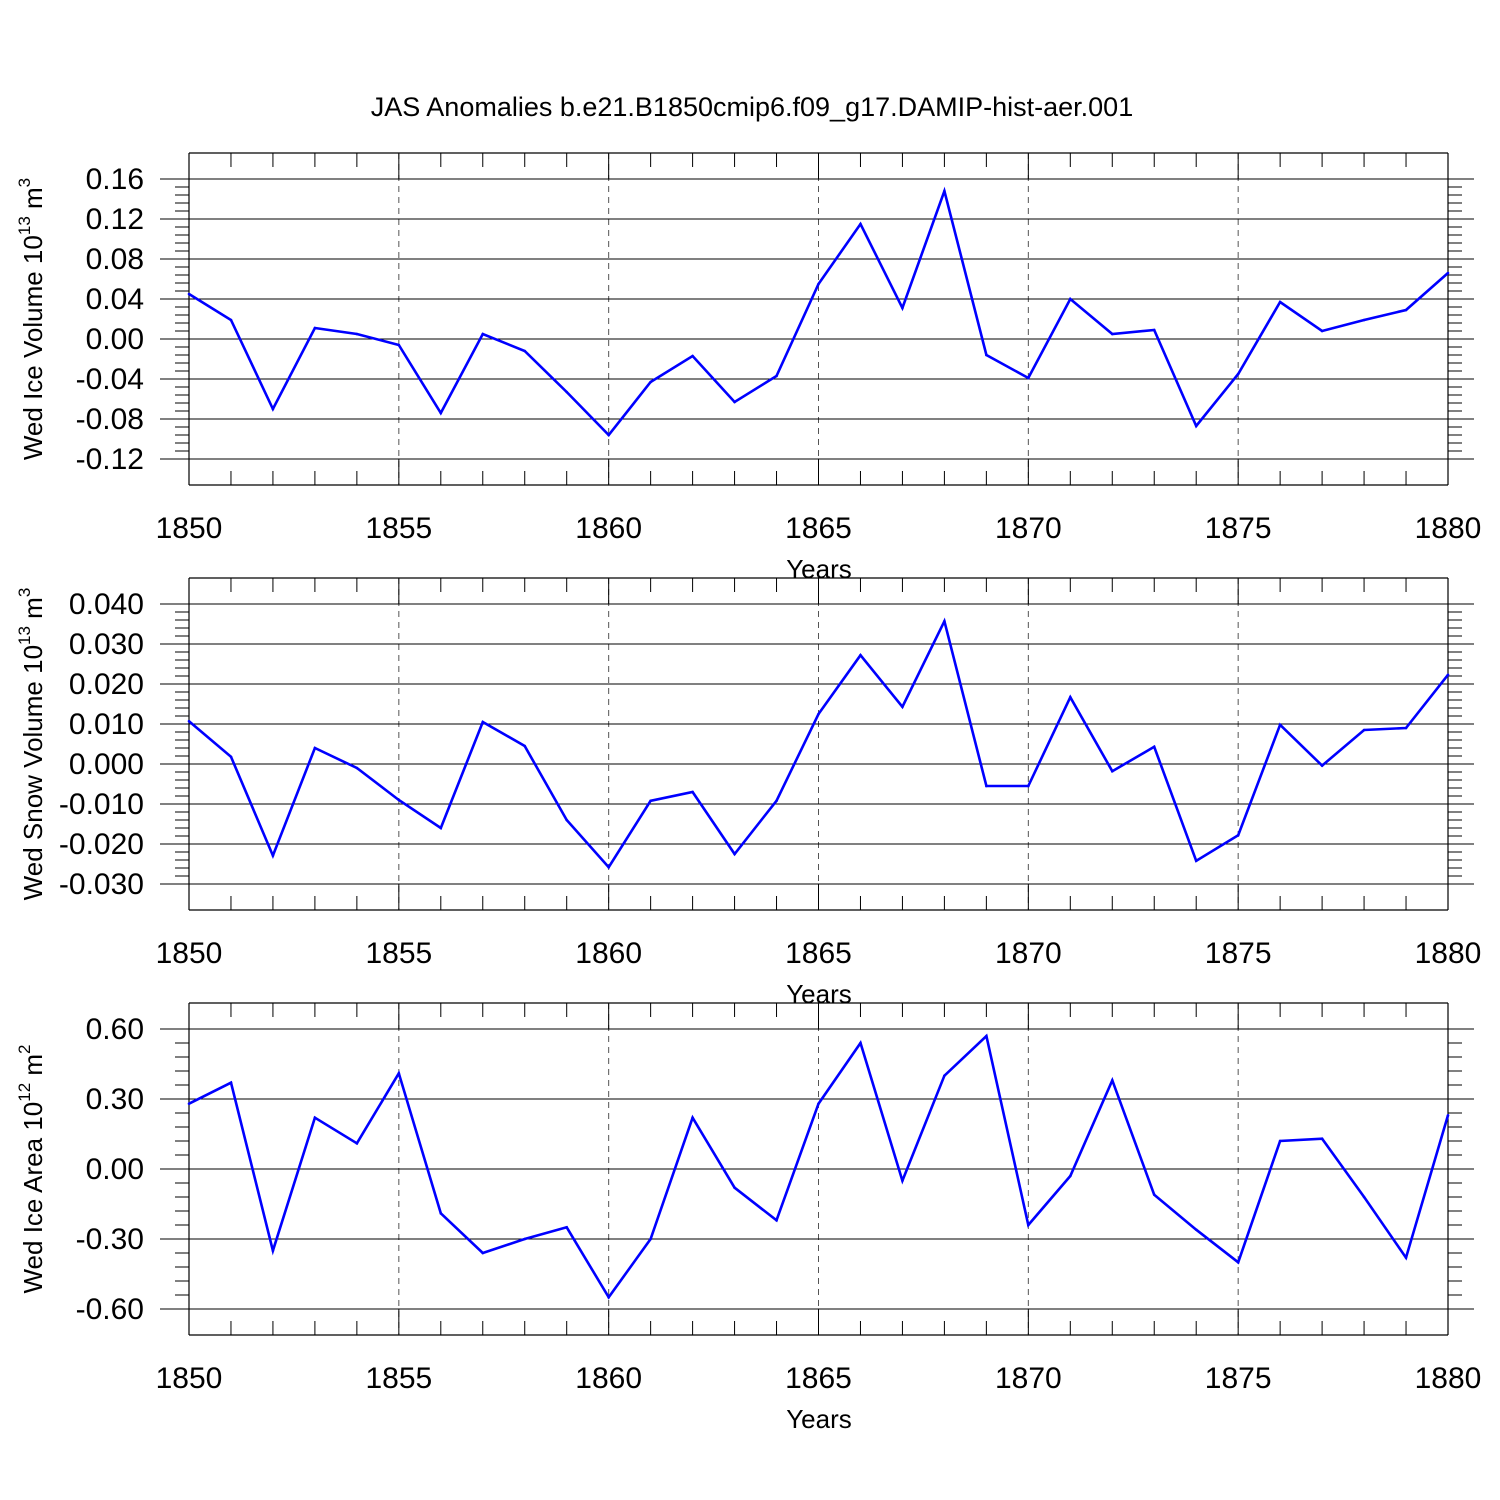  I want to click on y-tick-label: 0.030, so click(106, 644).